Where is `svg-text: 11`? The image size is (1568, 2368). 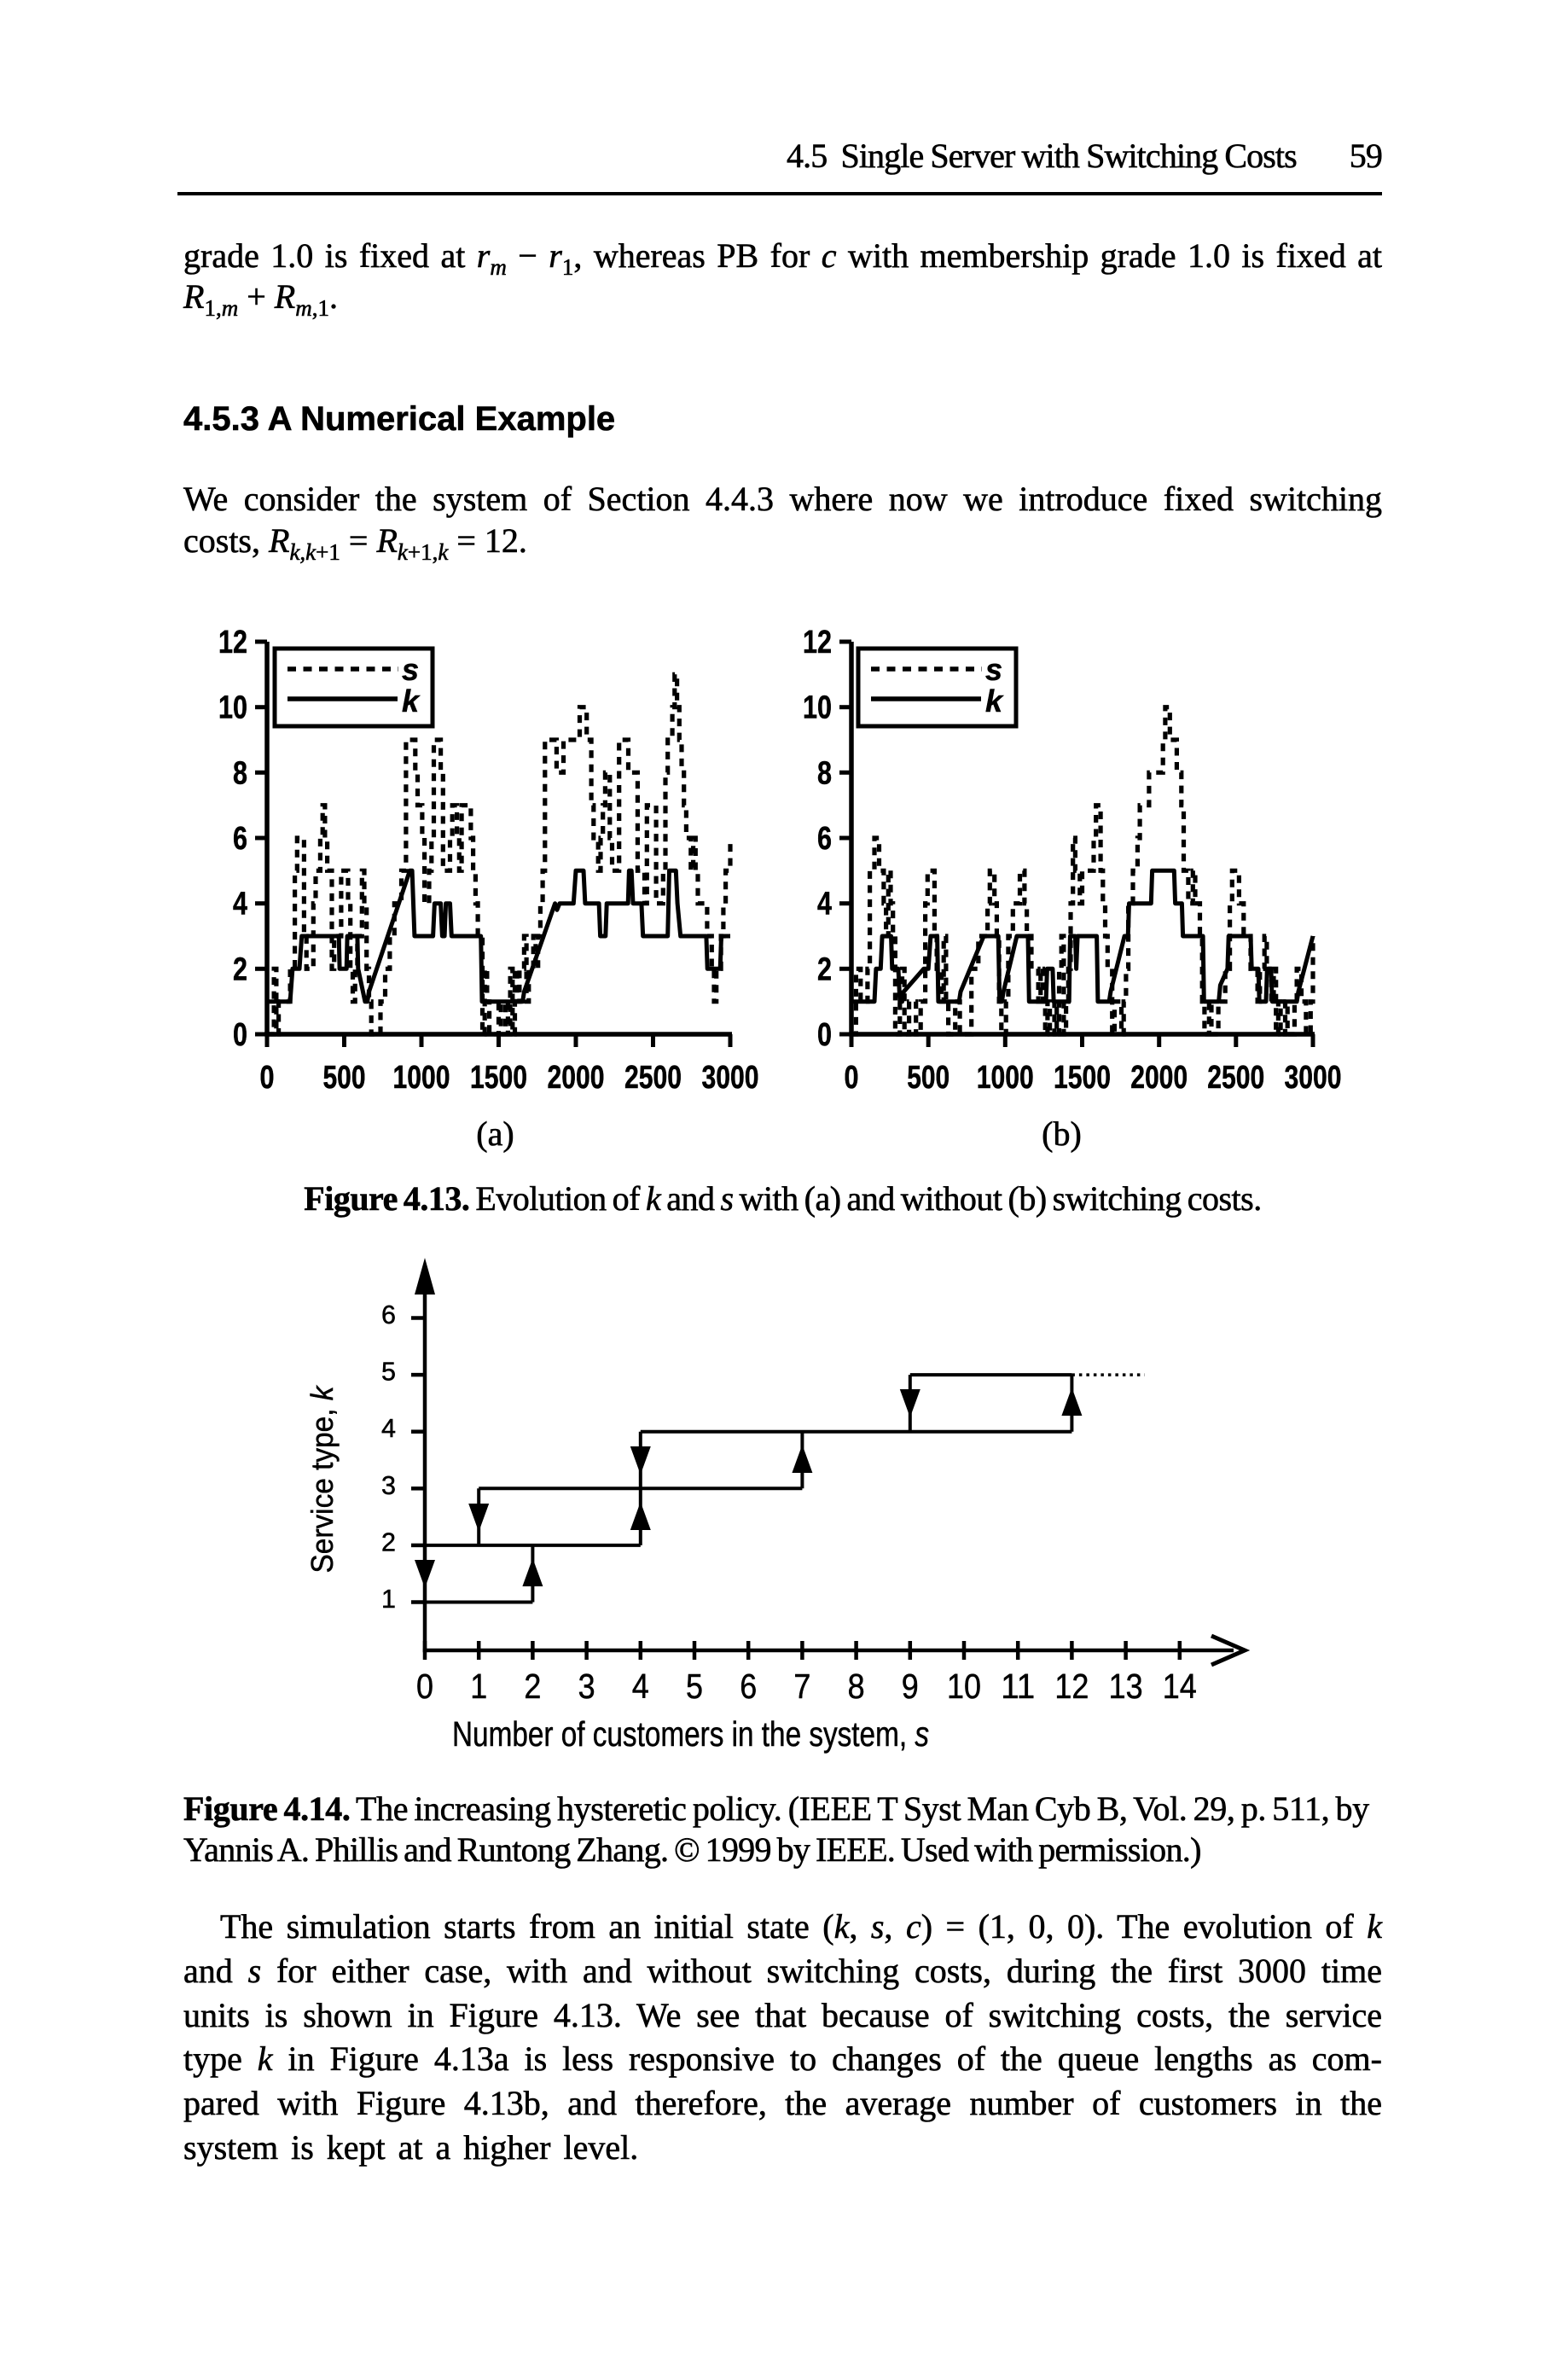
svg-text: 11 is located at coordinates (1018, 1686).